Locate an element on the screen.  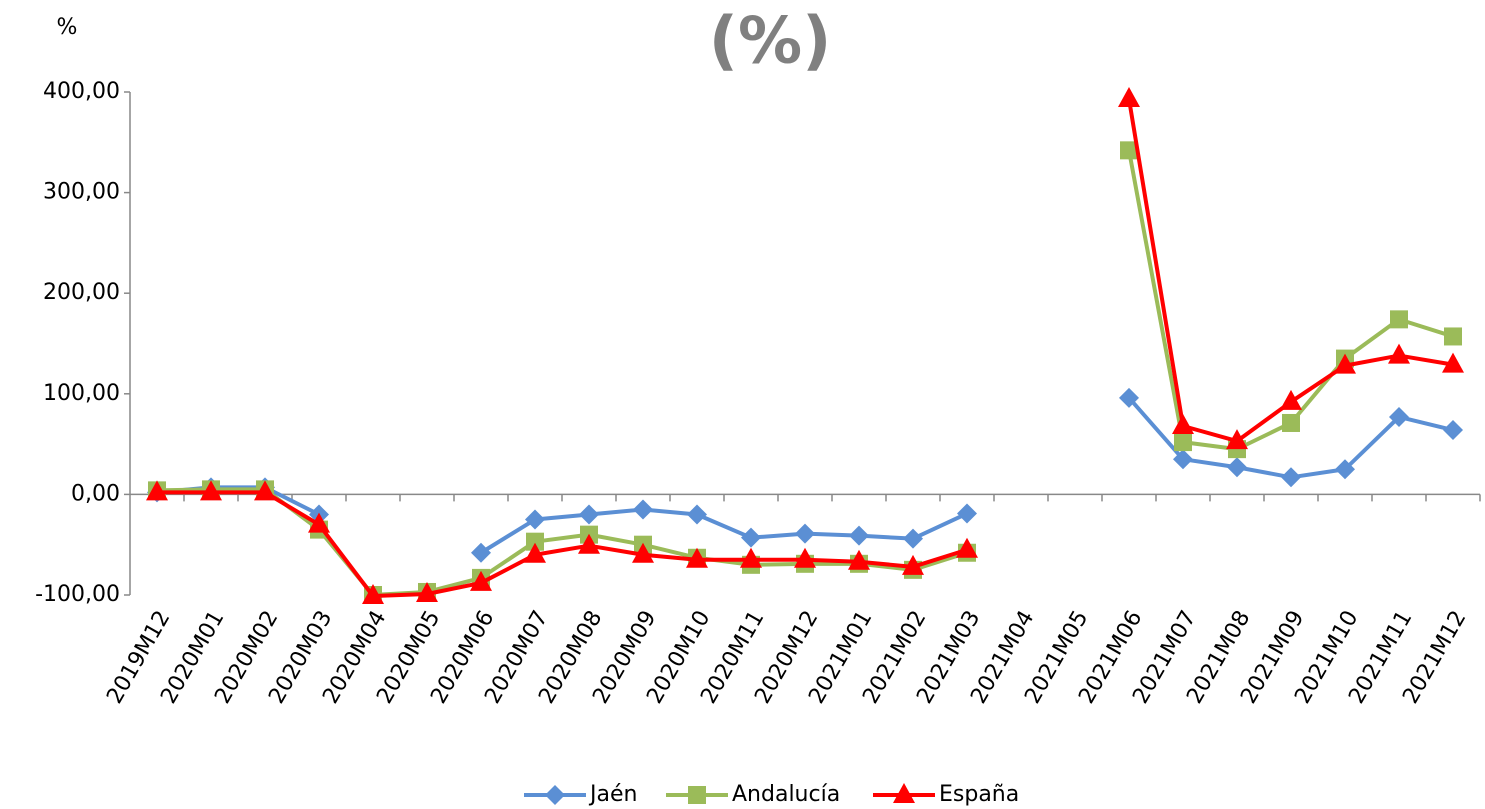
y-tick-label: 300,00 is located at coordinates (81, 192).